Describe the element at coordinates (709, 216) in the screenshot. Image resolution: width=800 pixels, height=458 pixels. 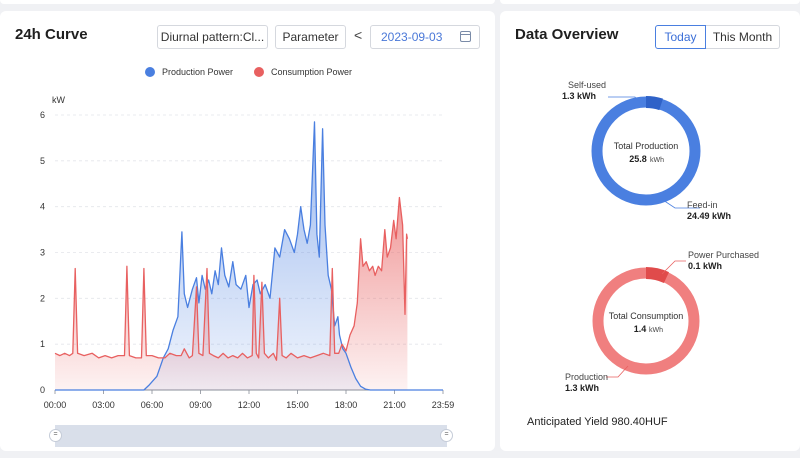
I see `feed-in-value: 24.49 kWh` at that location.